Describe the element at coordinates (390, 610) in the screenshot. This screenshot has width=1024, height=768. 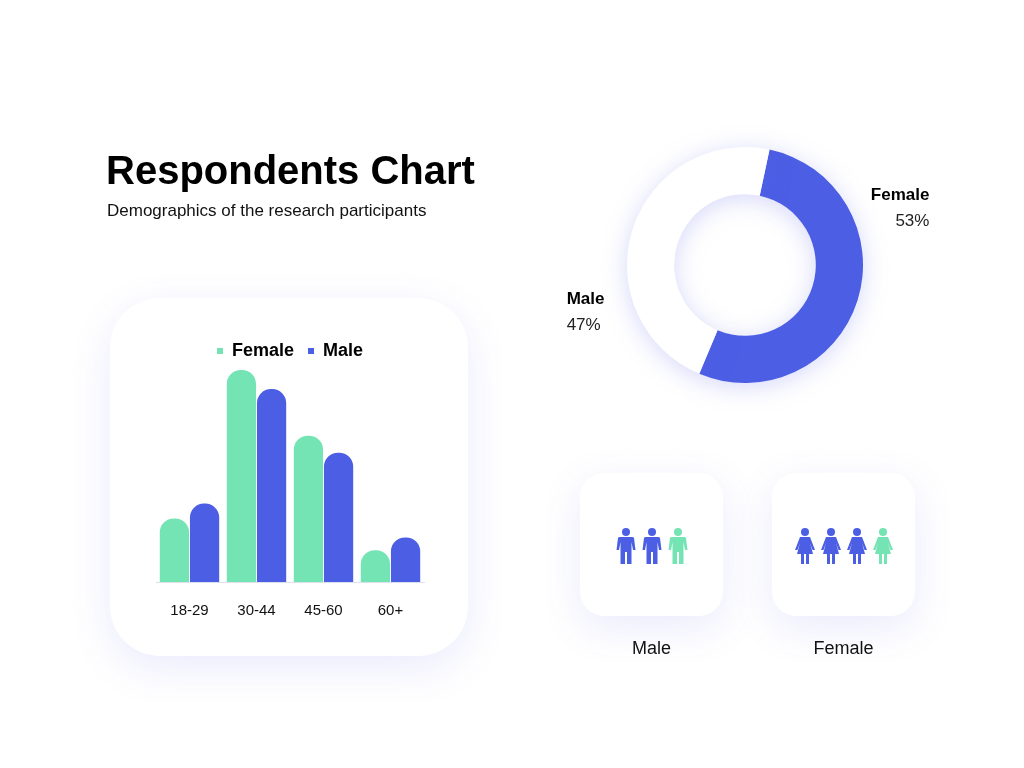
I see `x-tick-label: 60+` at that location.